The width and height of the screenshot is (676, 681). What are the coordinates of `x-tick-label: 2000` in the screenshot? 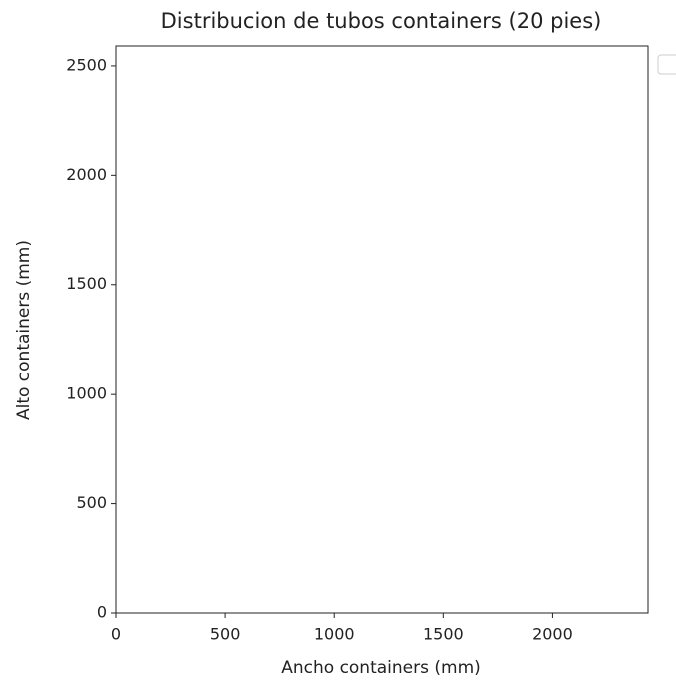 It's located at (552, 634).